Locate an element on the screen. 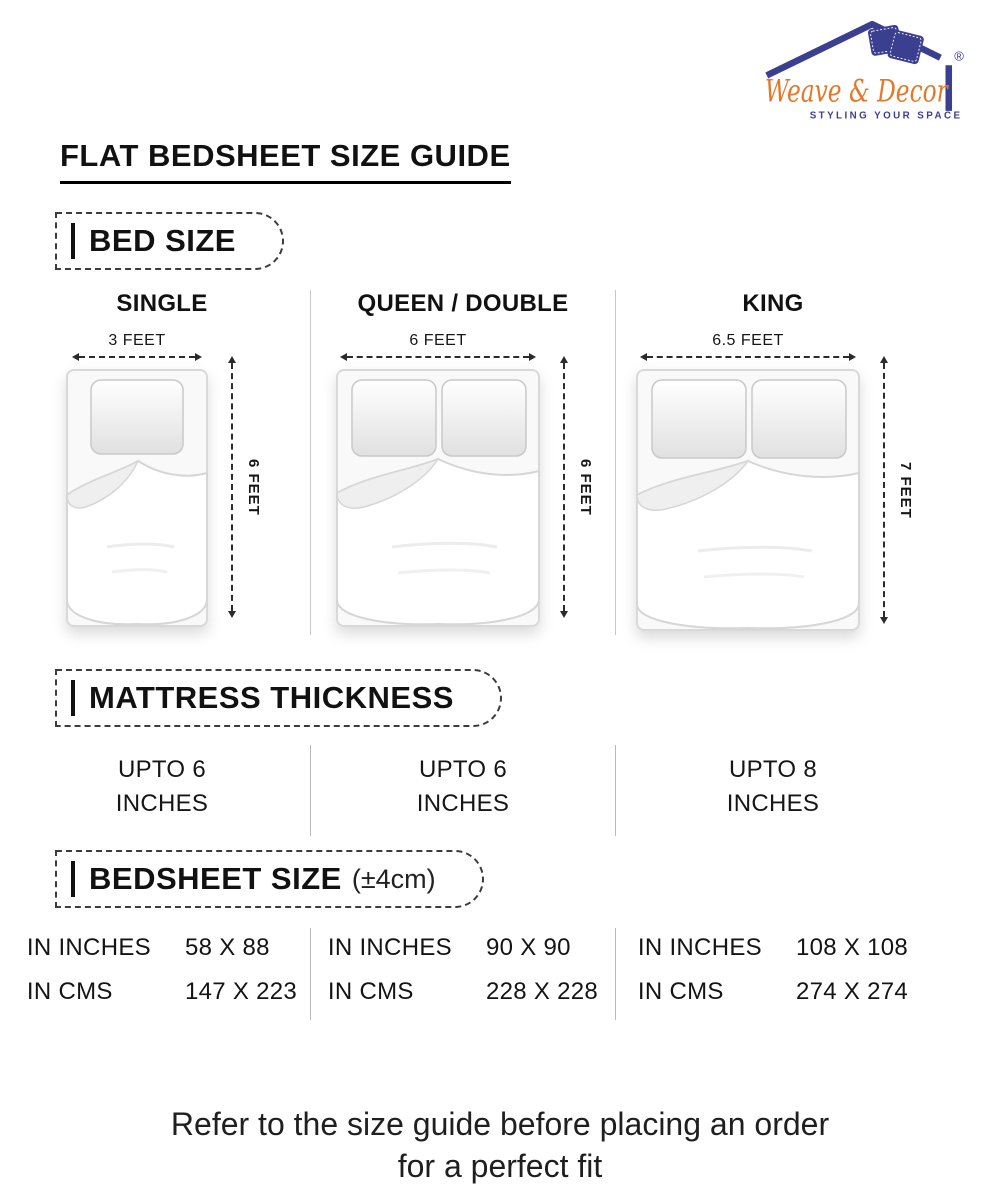 The width and height of the screenshot is (1000, 1200). page-title: FLAT BEDSHEET SIZE GUIDE is located at coordinates (285, 161).